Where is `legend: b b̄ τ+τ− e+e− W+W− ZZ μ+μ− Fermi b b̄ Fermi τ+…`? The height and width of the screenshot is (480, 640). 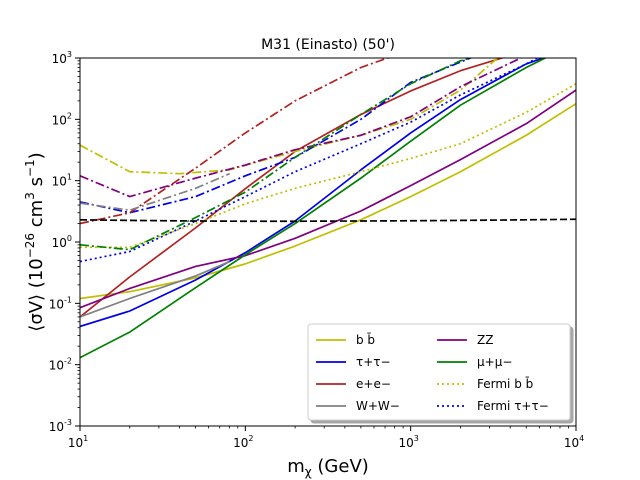
legend: b b̄ τ+τ− e+e− W+W− ZZ μ+μ− Fermi b b̄ Fermi τ+… is located at coordinates (439, 372).